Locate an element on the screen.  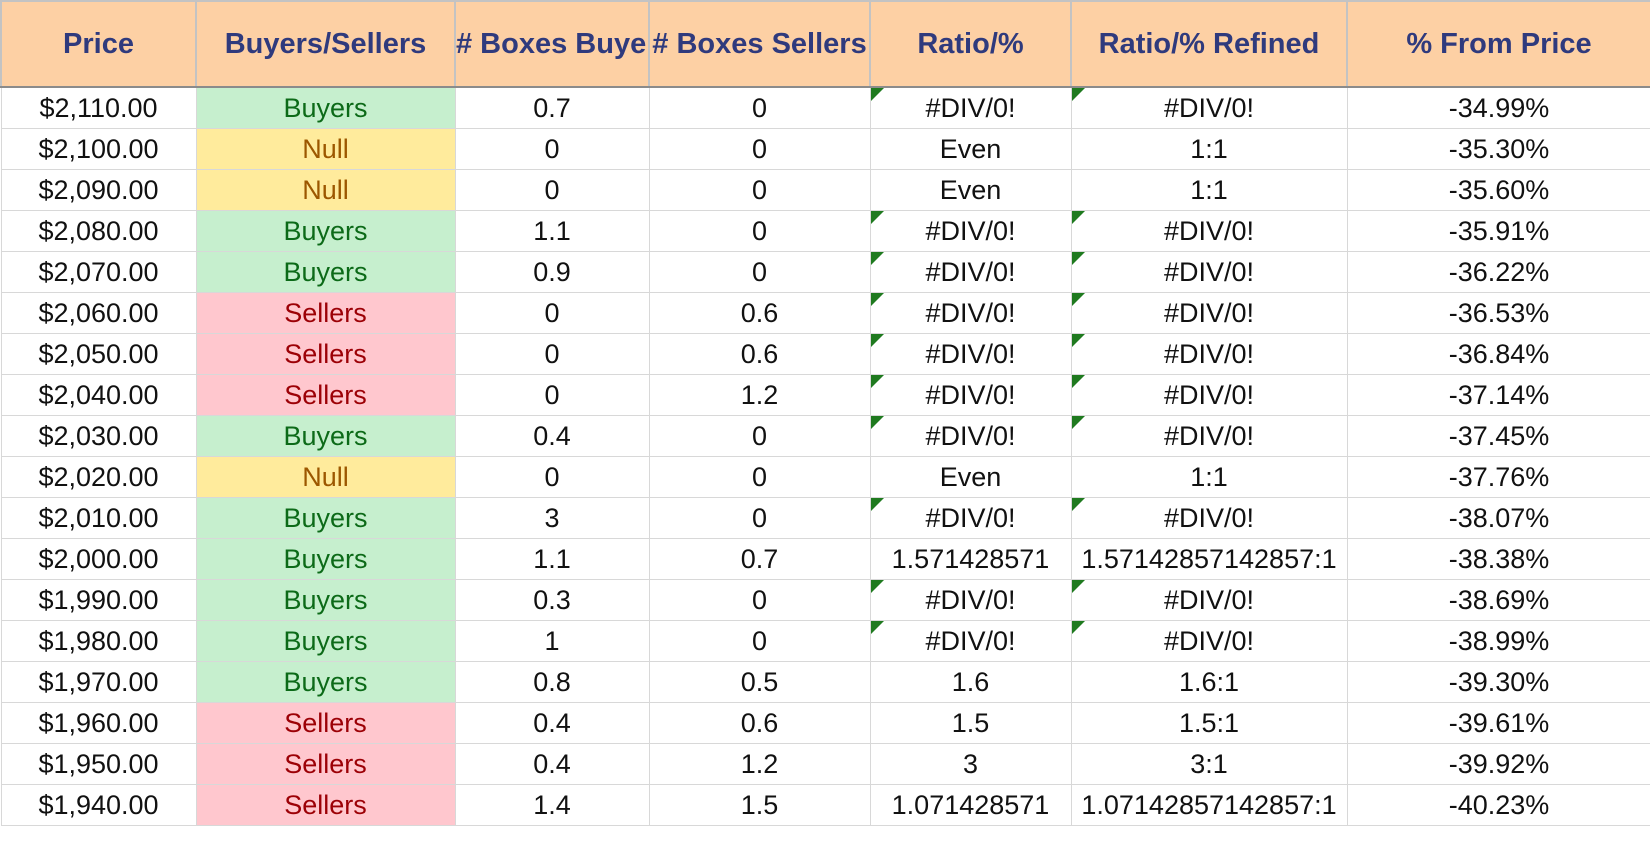
from-price-cell: -39.61% is located at coordinates (1498, 723).